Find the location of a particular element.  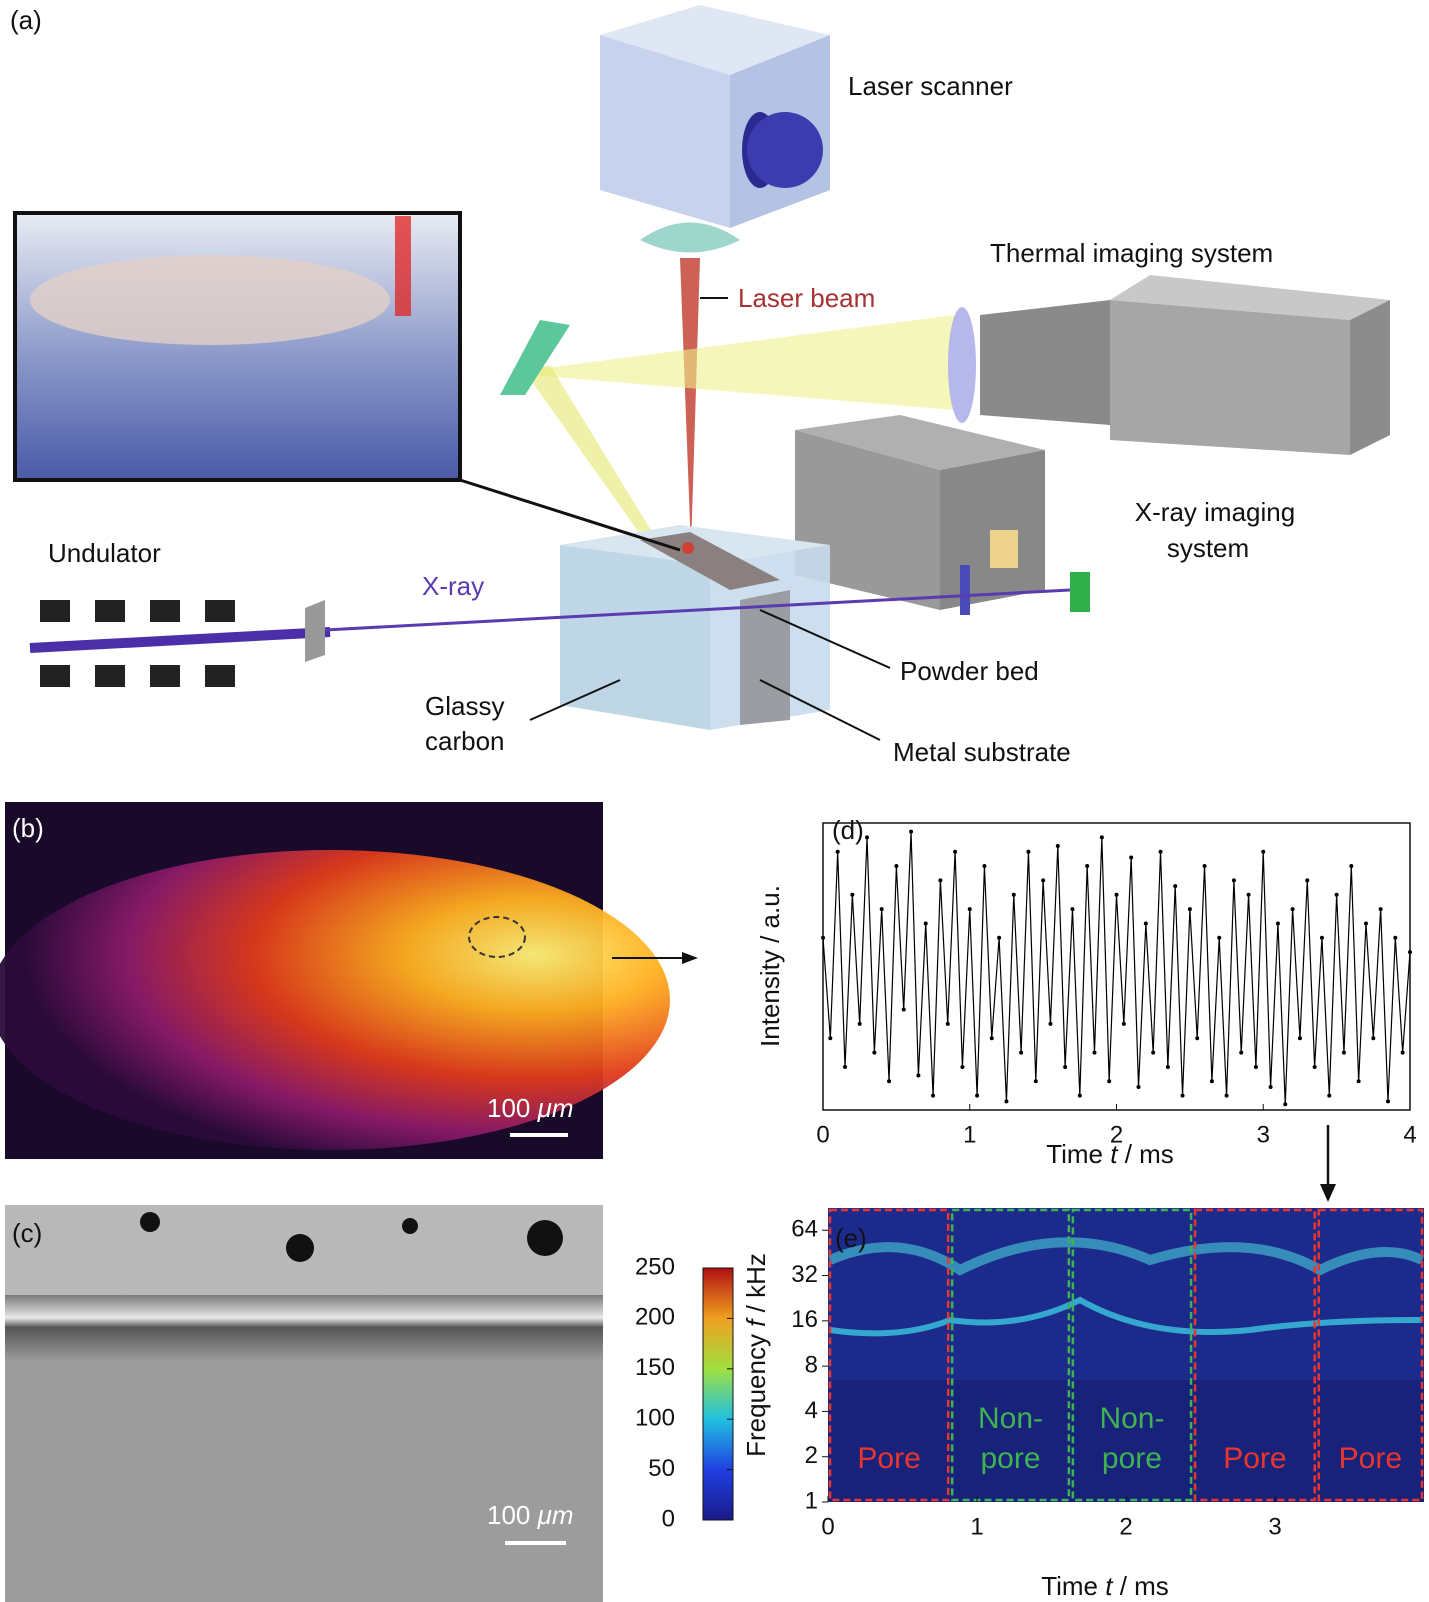

y-tick-label: 2 is located at coordinates (811, 1455).